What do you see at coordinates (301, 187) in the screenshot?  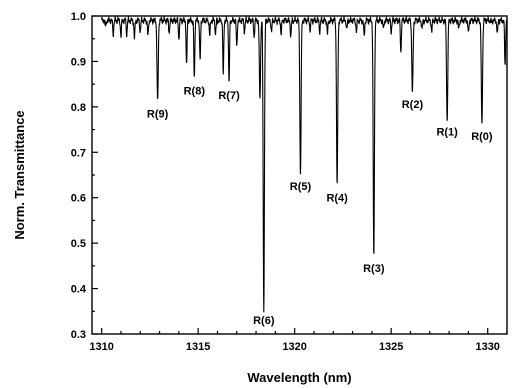 I see `peak-label: R(5)` at bounding box center [301, 187].